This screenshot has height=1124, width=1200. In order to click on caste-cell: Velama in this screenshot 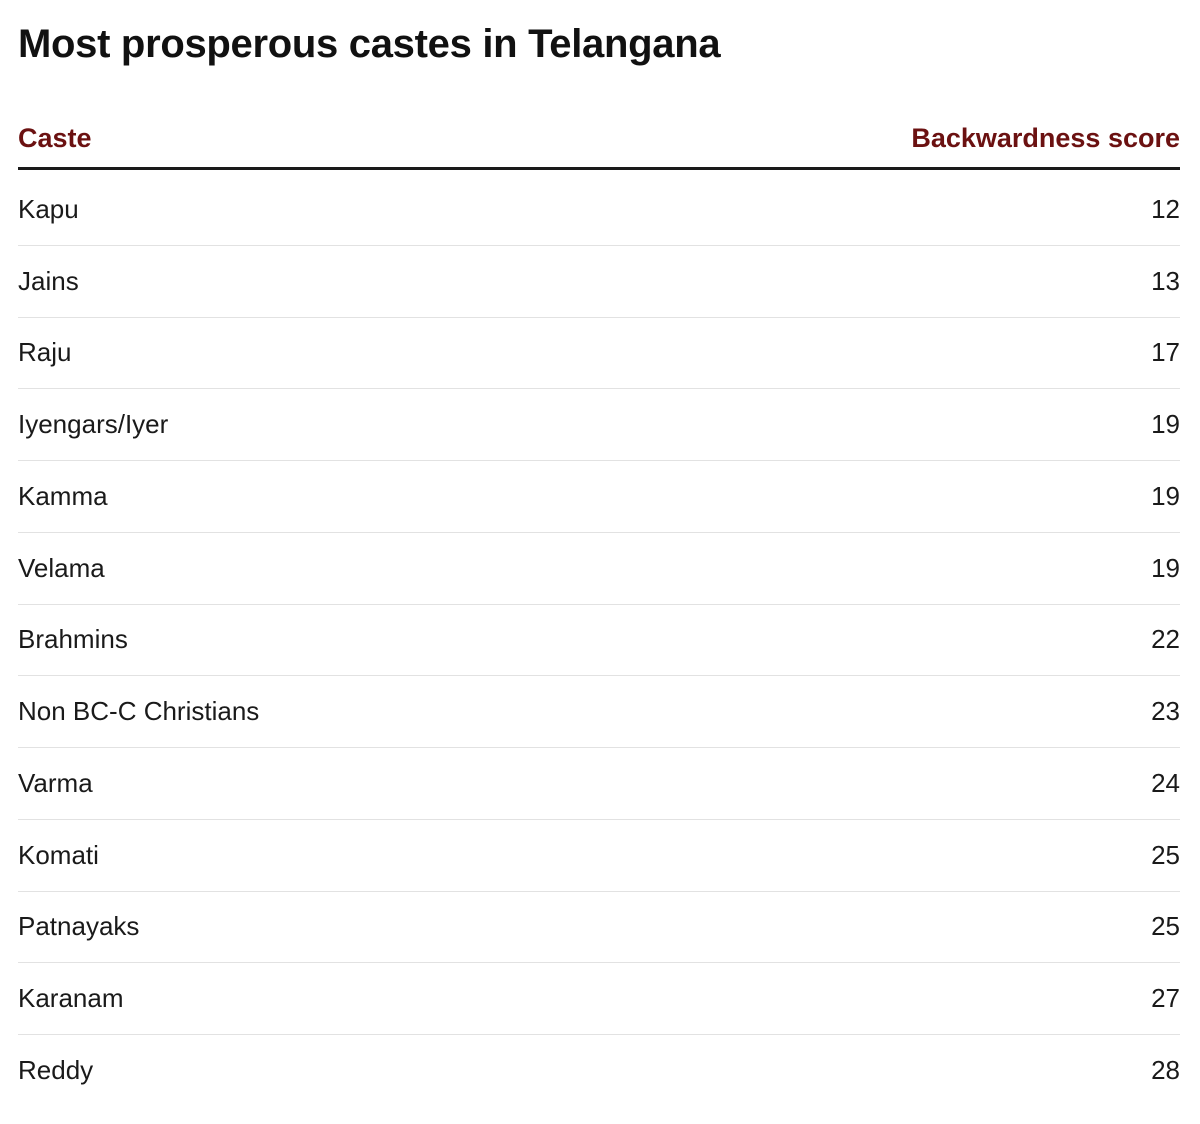, I will do `click(61, 567)`.